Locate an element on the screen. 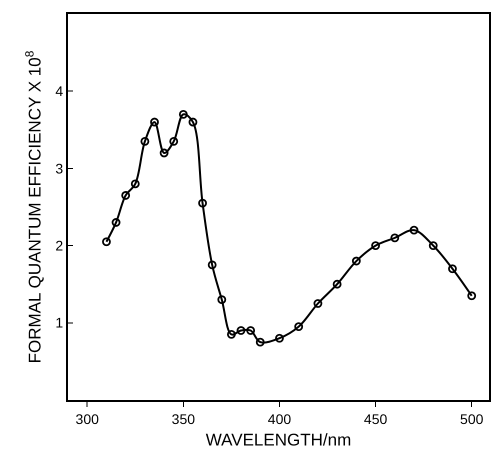  x-tick-label: 500 is located at coordinates (472, 418).